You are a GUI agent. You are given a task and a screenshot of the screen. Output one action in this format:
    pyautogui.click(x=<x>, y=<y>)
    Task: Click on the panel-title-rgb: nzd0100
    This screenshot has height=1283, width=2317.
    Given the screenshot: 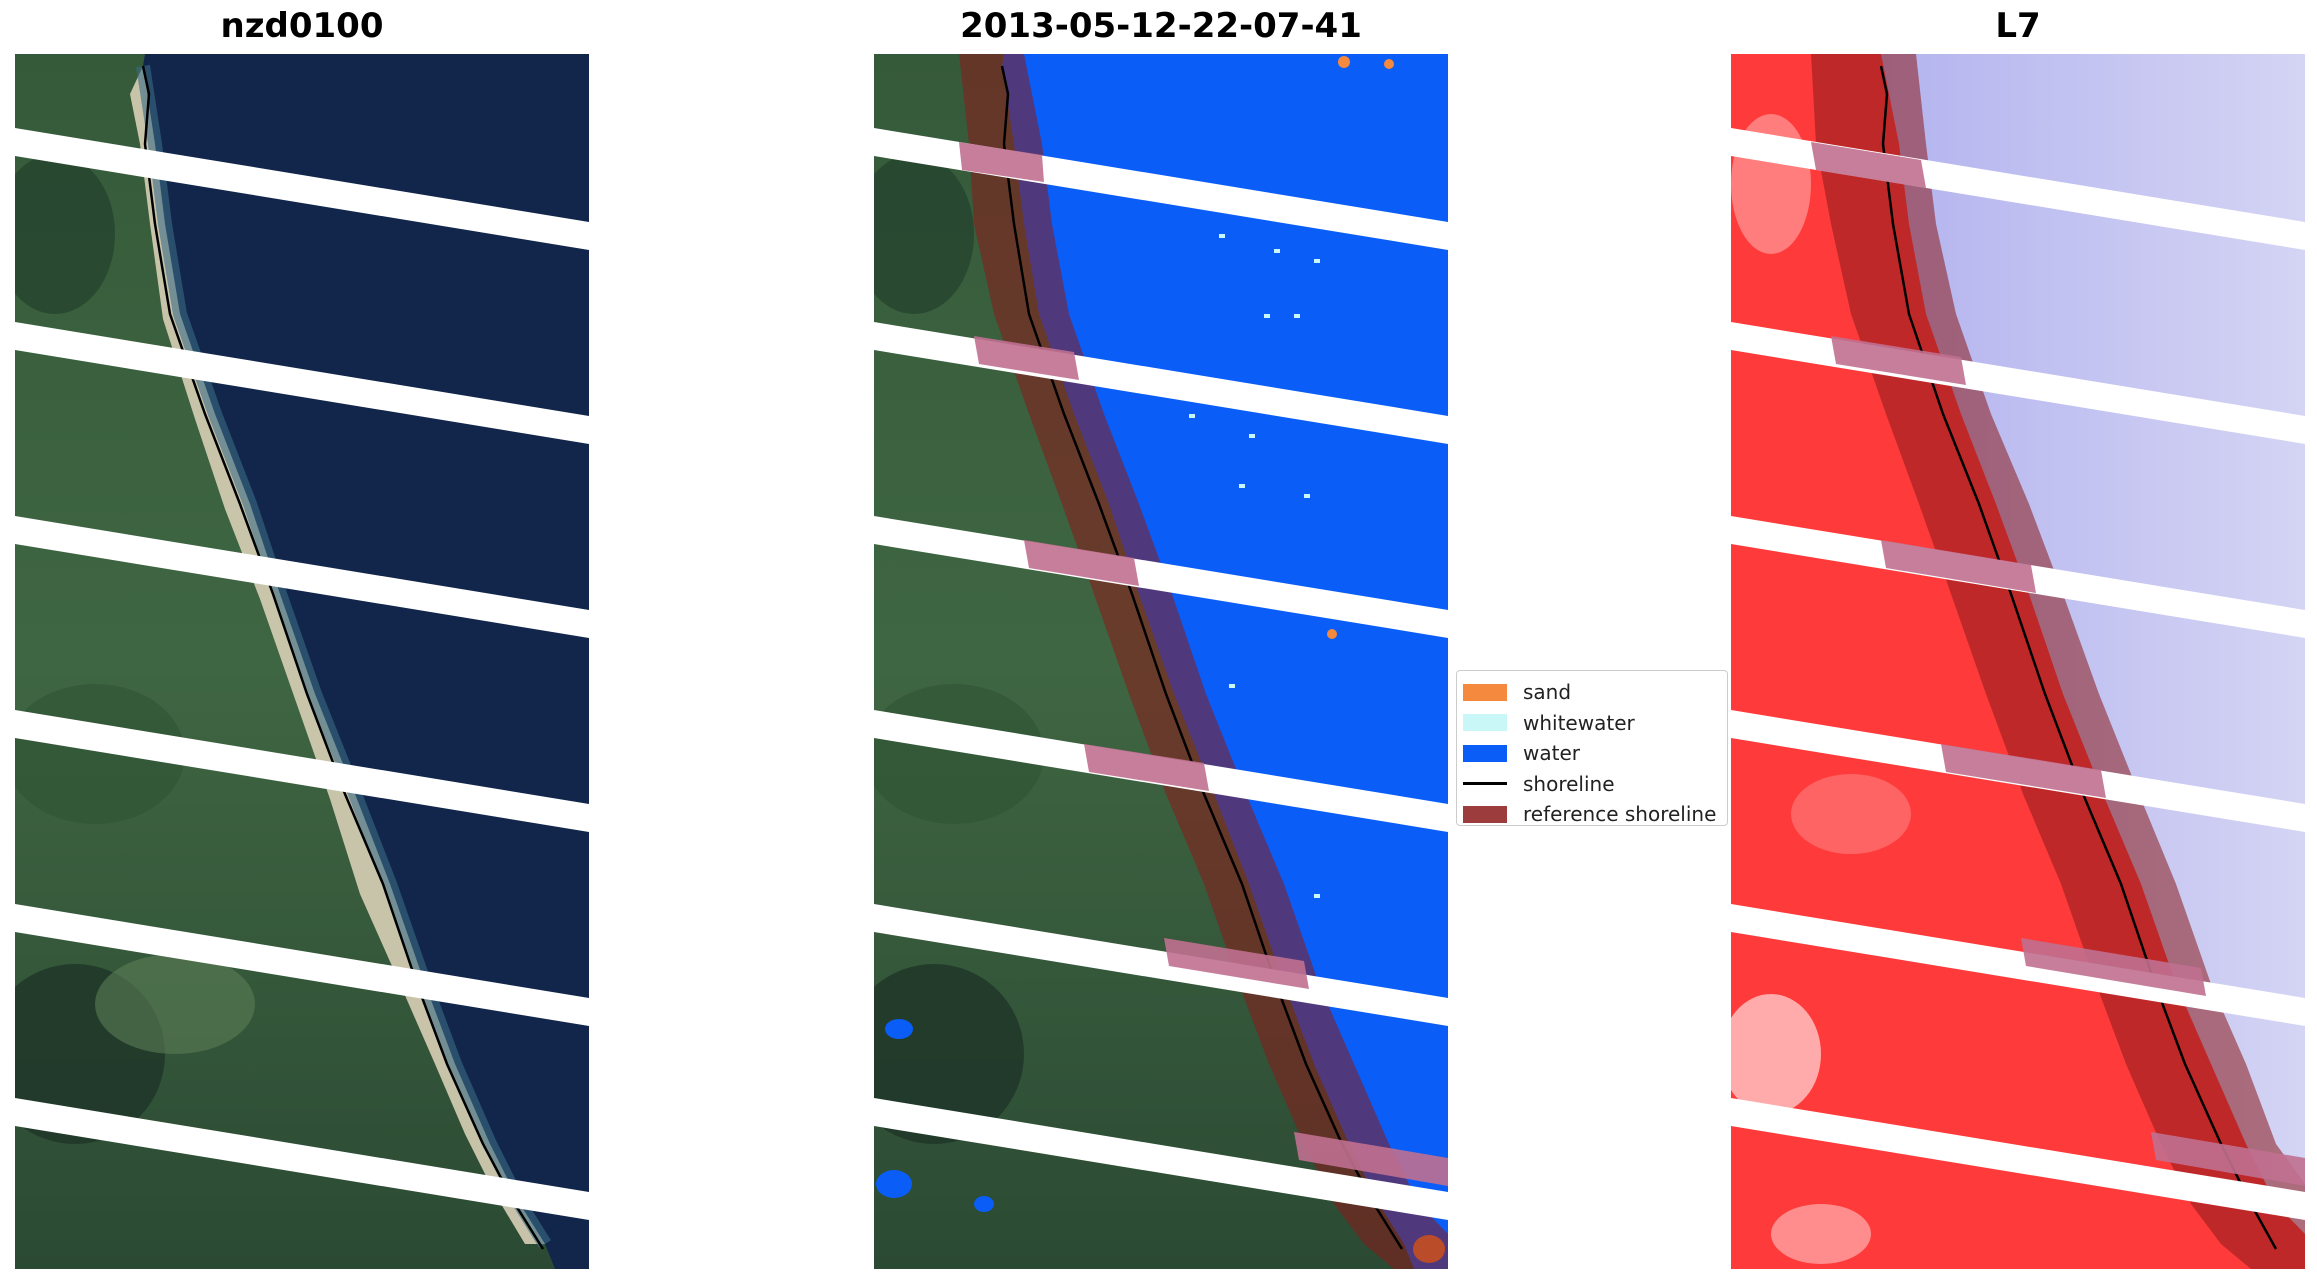 What is the action you would take?
    pyautogui.click(x=302, y=26)
    